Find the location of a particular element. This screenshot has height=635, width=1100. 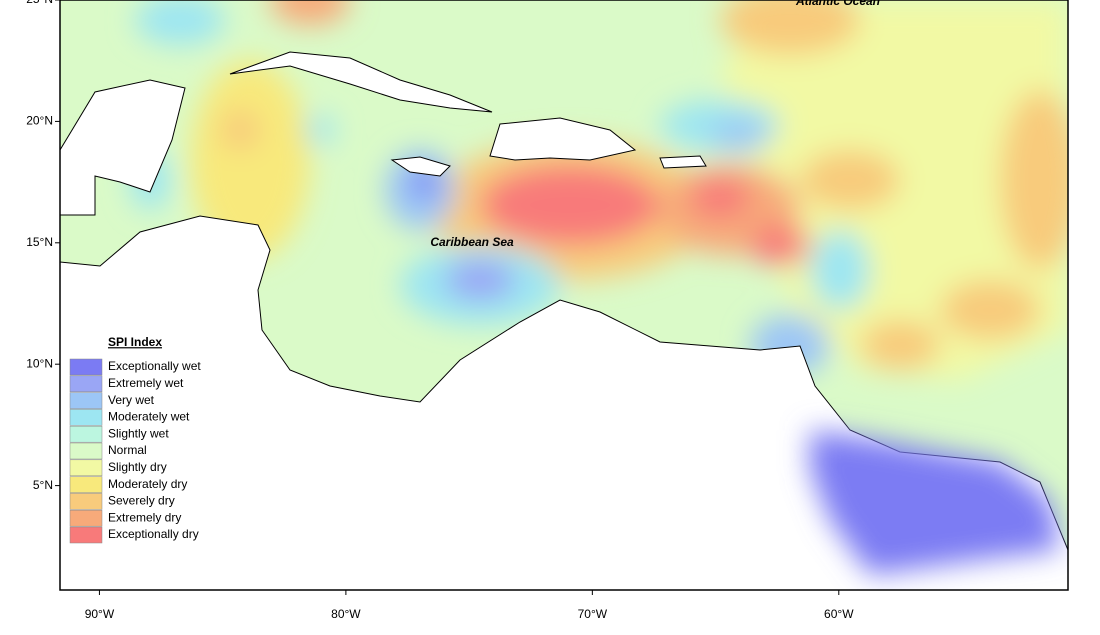

x-tick-label: 70°W is located at coordinates (593, 614).